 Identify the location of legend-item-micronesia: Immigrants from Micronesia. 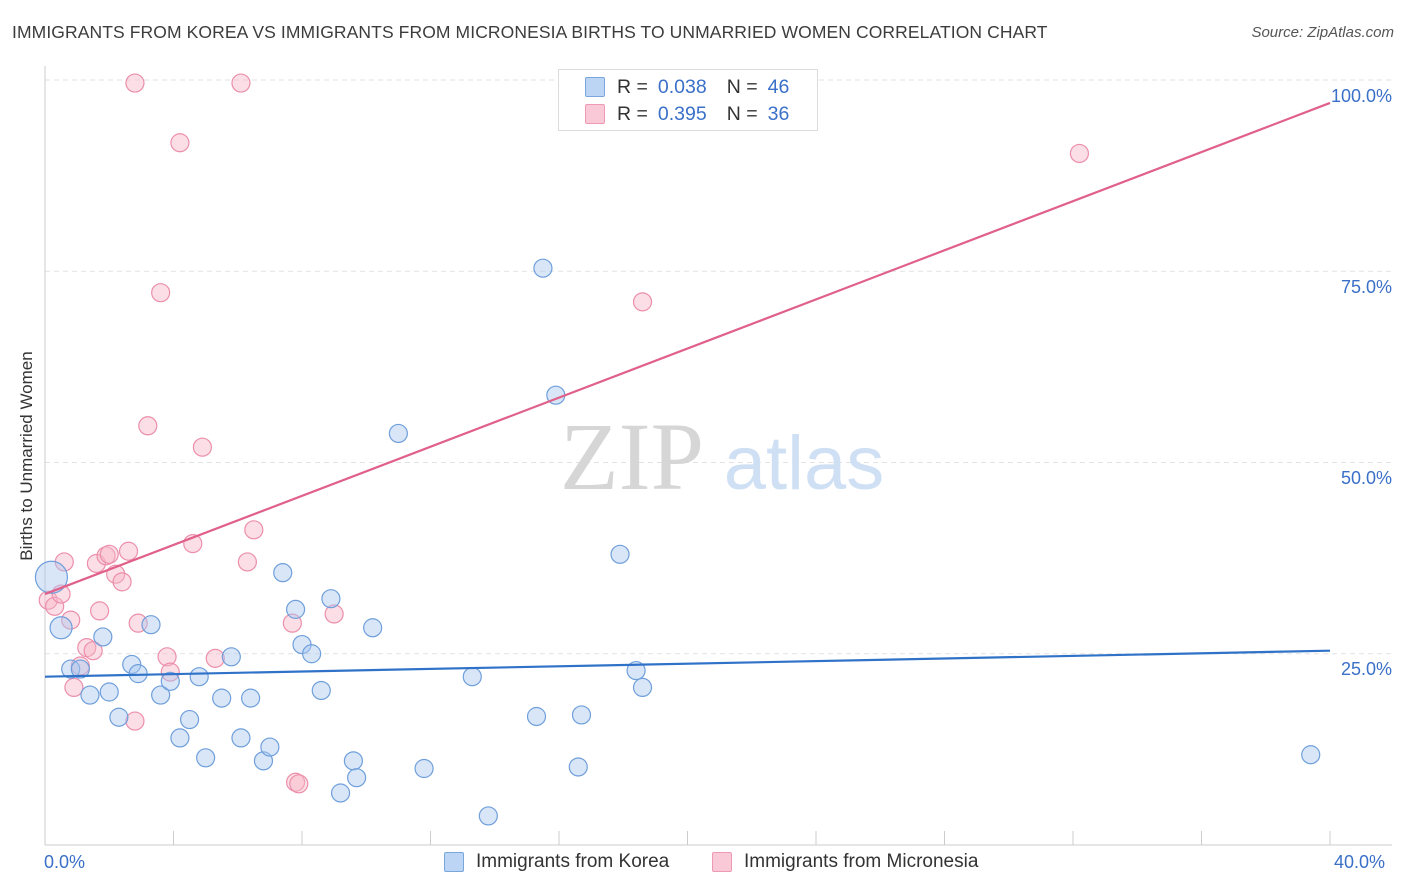
(845, 862).